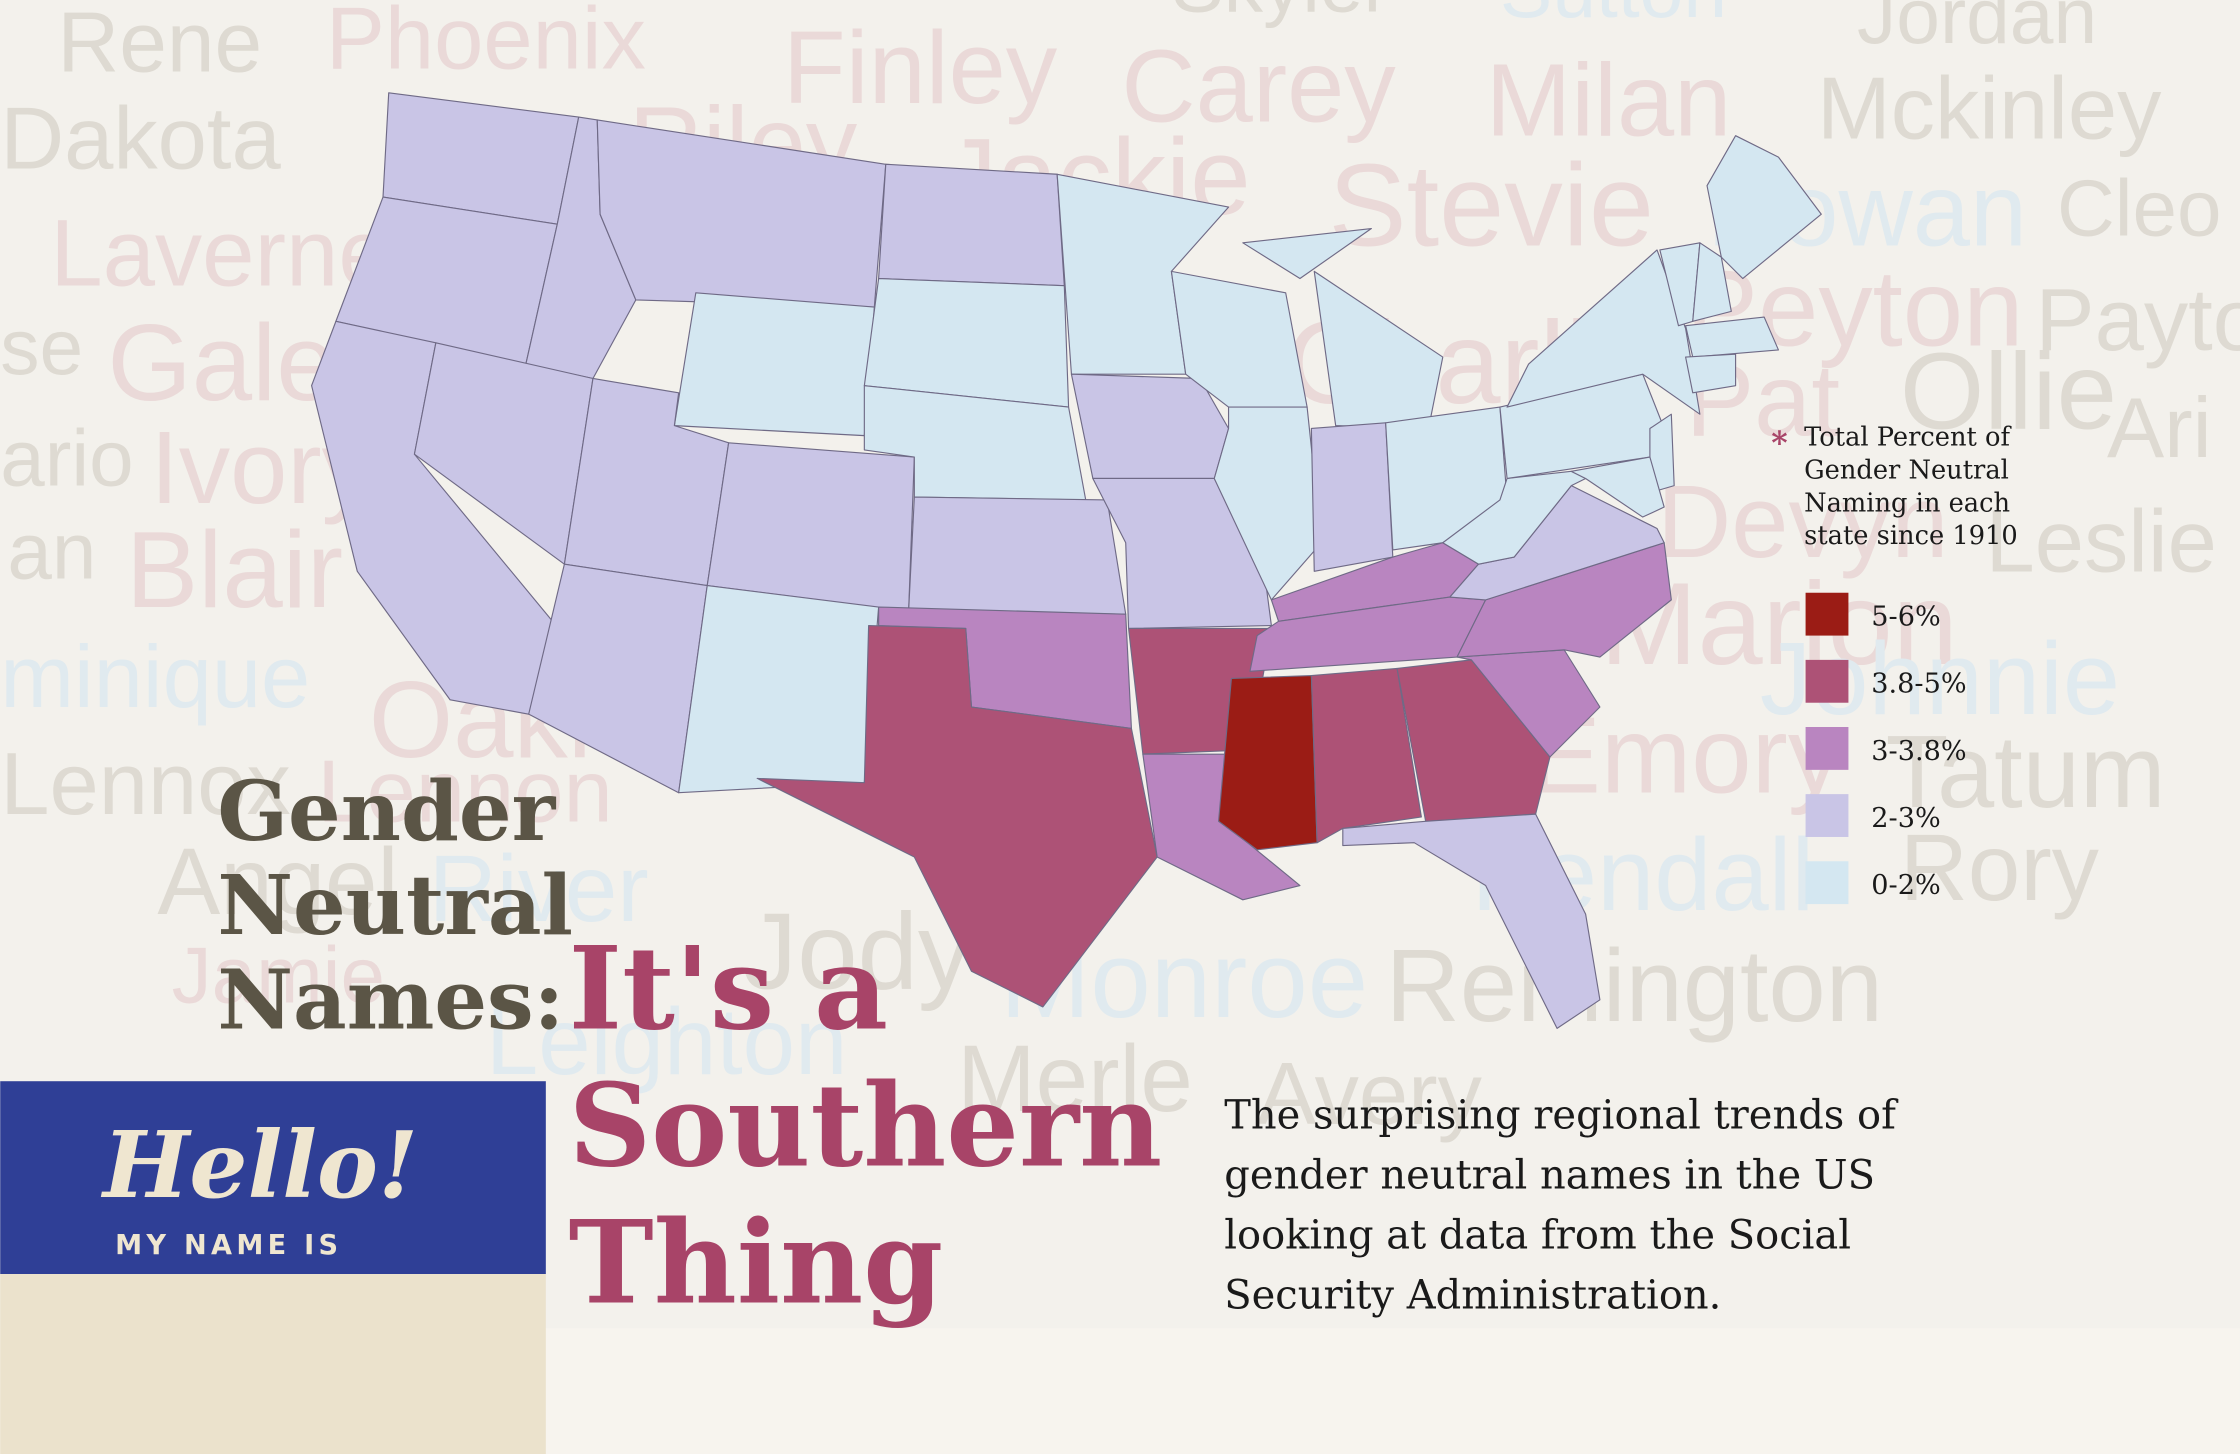  I want to click on background-name: Jody, so click(858, 951).